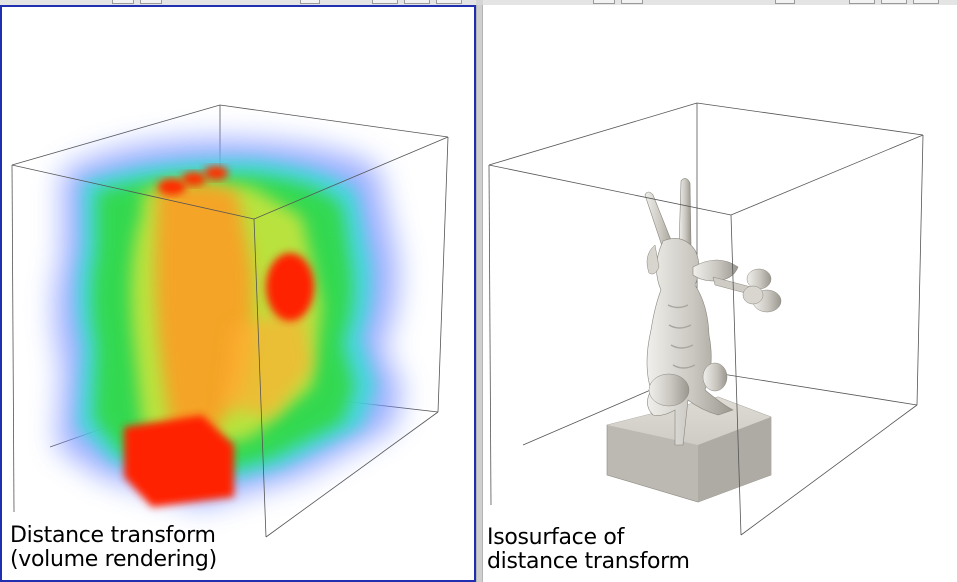  What do you see at coordinates (479, 293) in the screenshot?
I see `view-splitter` at bounding box center [479, 293].